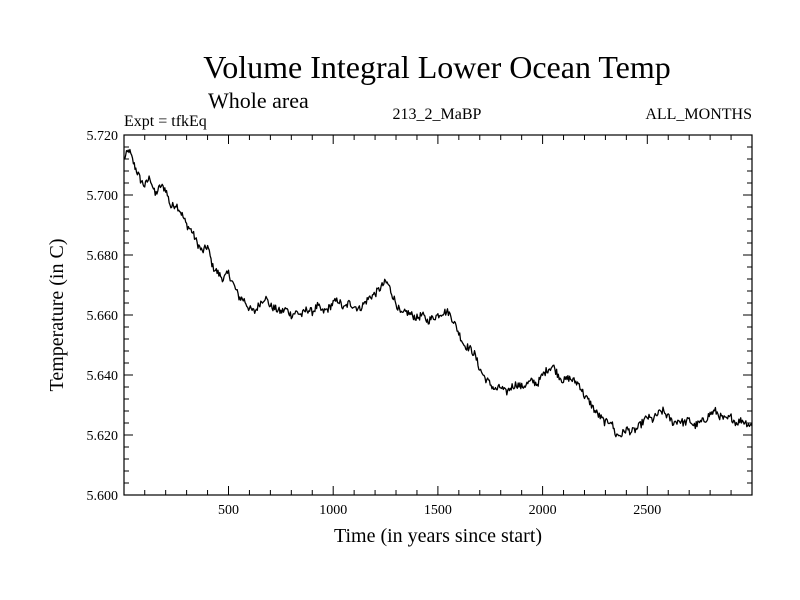 This screenshot has width=800, height=600. What do you see at coordinates (647, 510) in the screenshot?
I see `x-tick-label: 2500` at bounding box center [647, 510].